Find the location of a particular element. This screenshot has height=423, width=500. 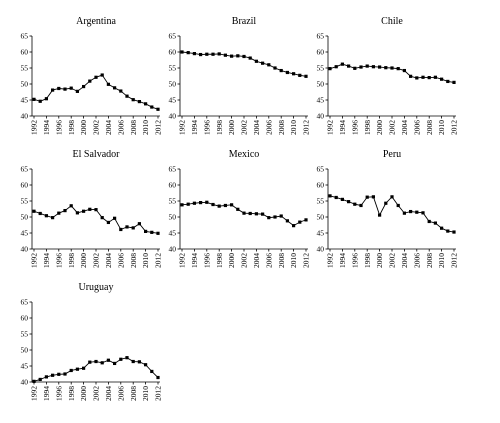

panel-title: Chile is located at coordinates (392, 21).